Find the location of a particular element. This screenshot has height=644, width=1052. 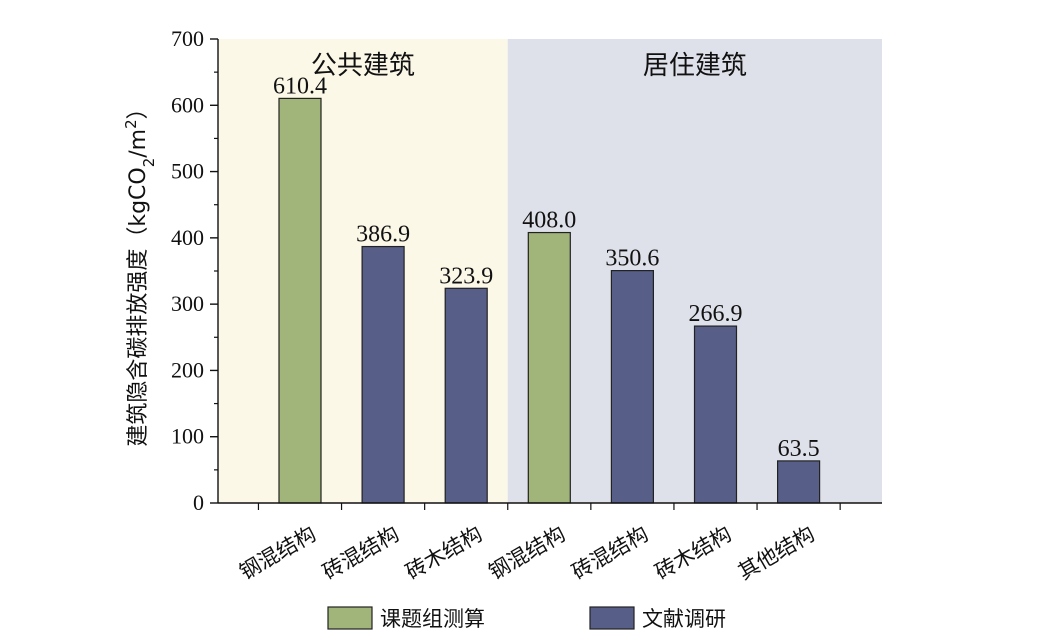

data-label: 350.6 is located at coordinates (632, 259).